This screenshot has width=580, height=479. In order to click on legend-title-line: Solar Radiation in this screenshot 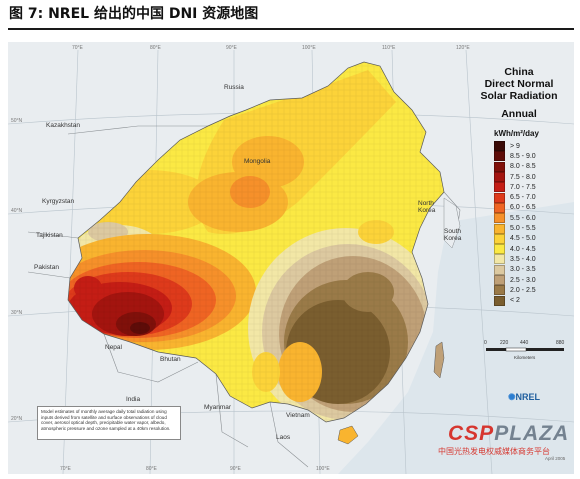, I will do `click(519, 96)`.